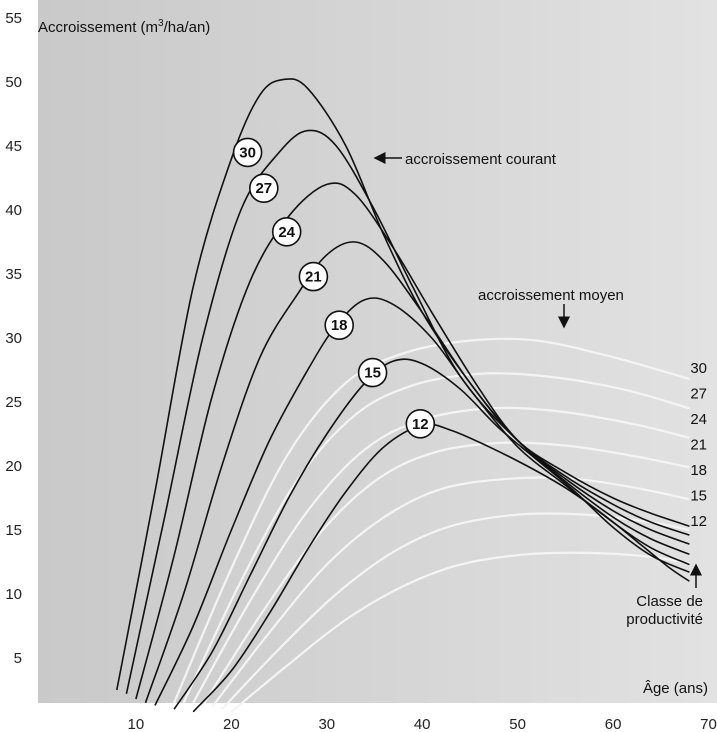  I want to click on curve-label-text: 18, so click(339, 325).